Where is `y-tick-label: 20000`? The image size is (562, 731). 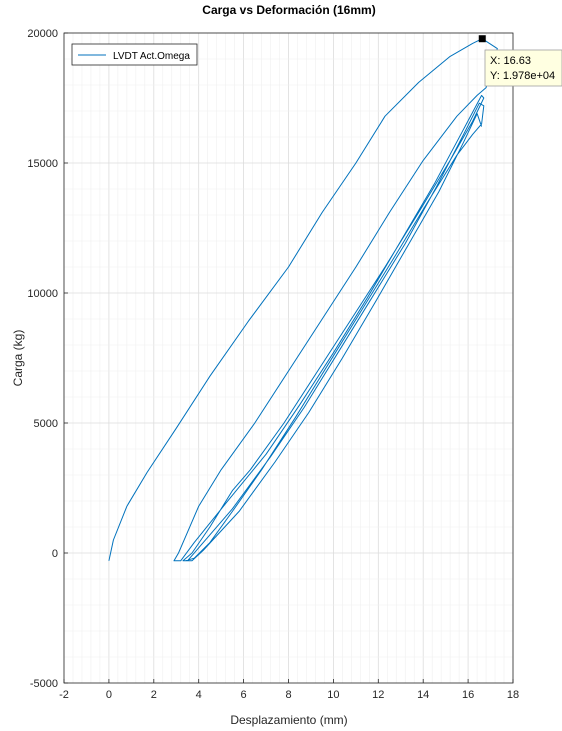
y-tick-label: 20000 is located at coordinates (42, 34).